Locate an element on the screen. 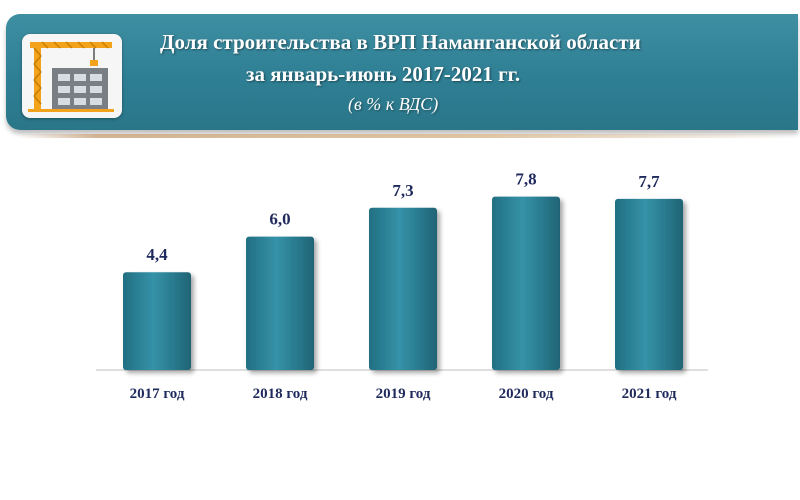 This screenshot has height=500, width=800. logo-tile is located at coordinates (72, 76).